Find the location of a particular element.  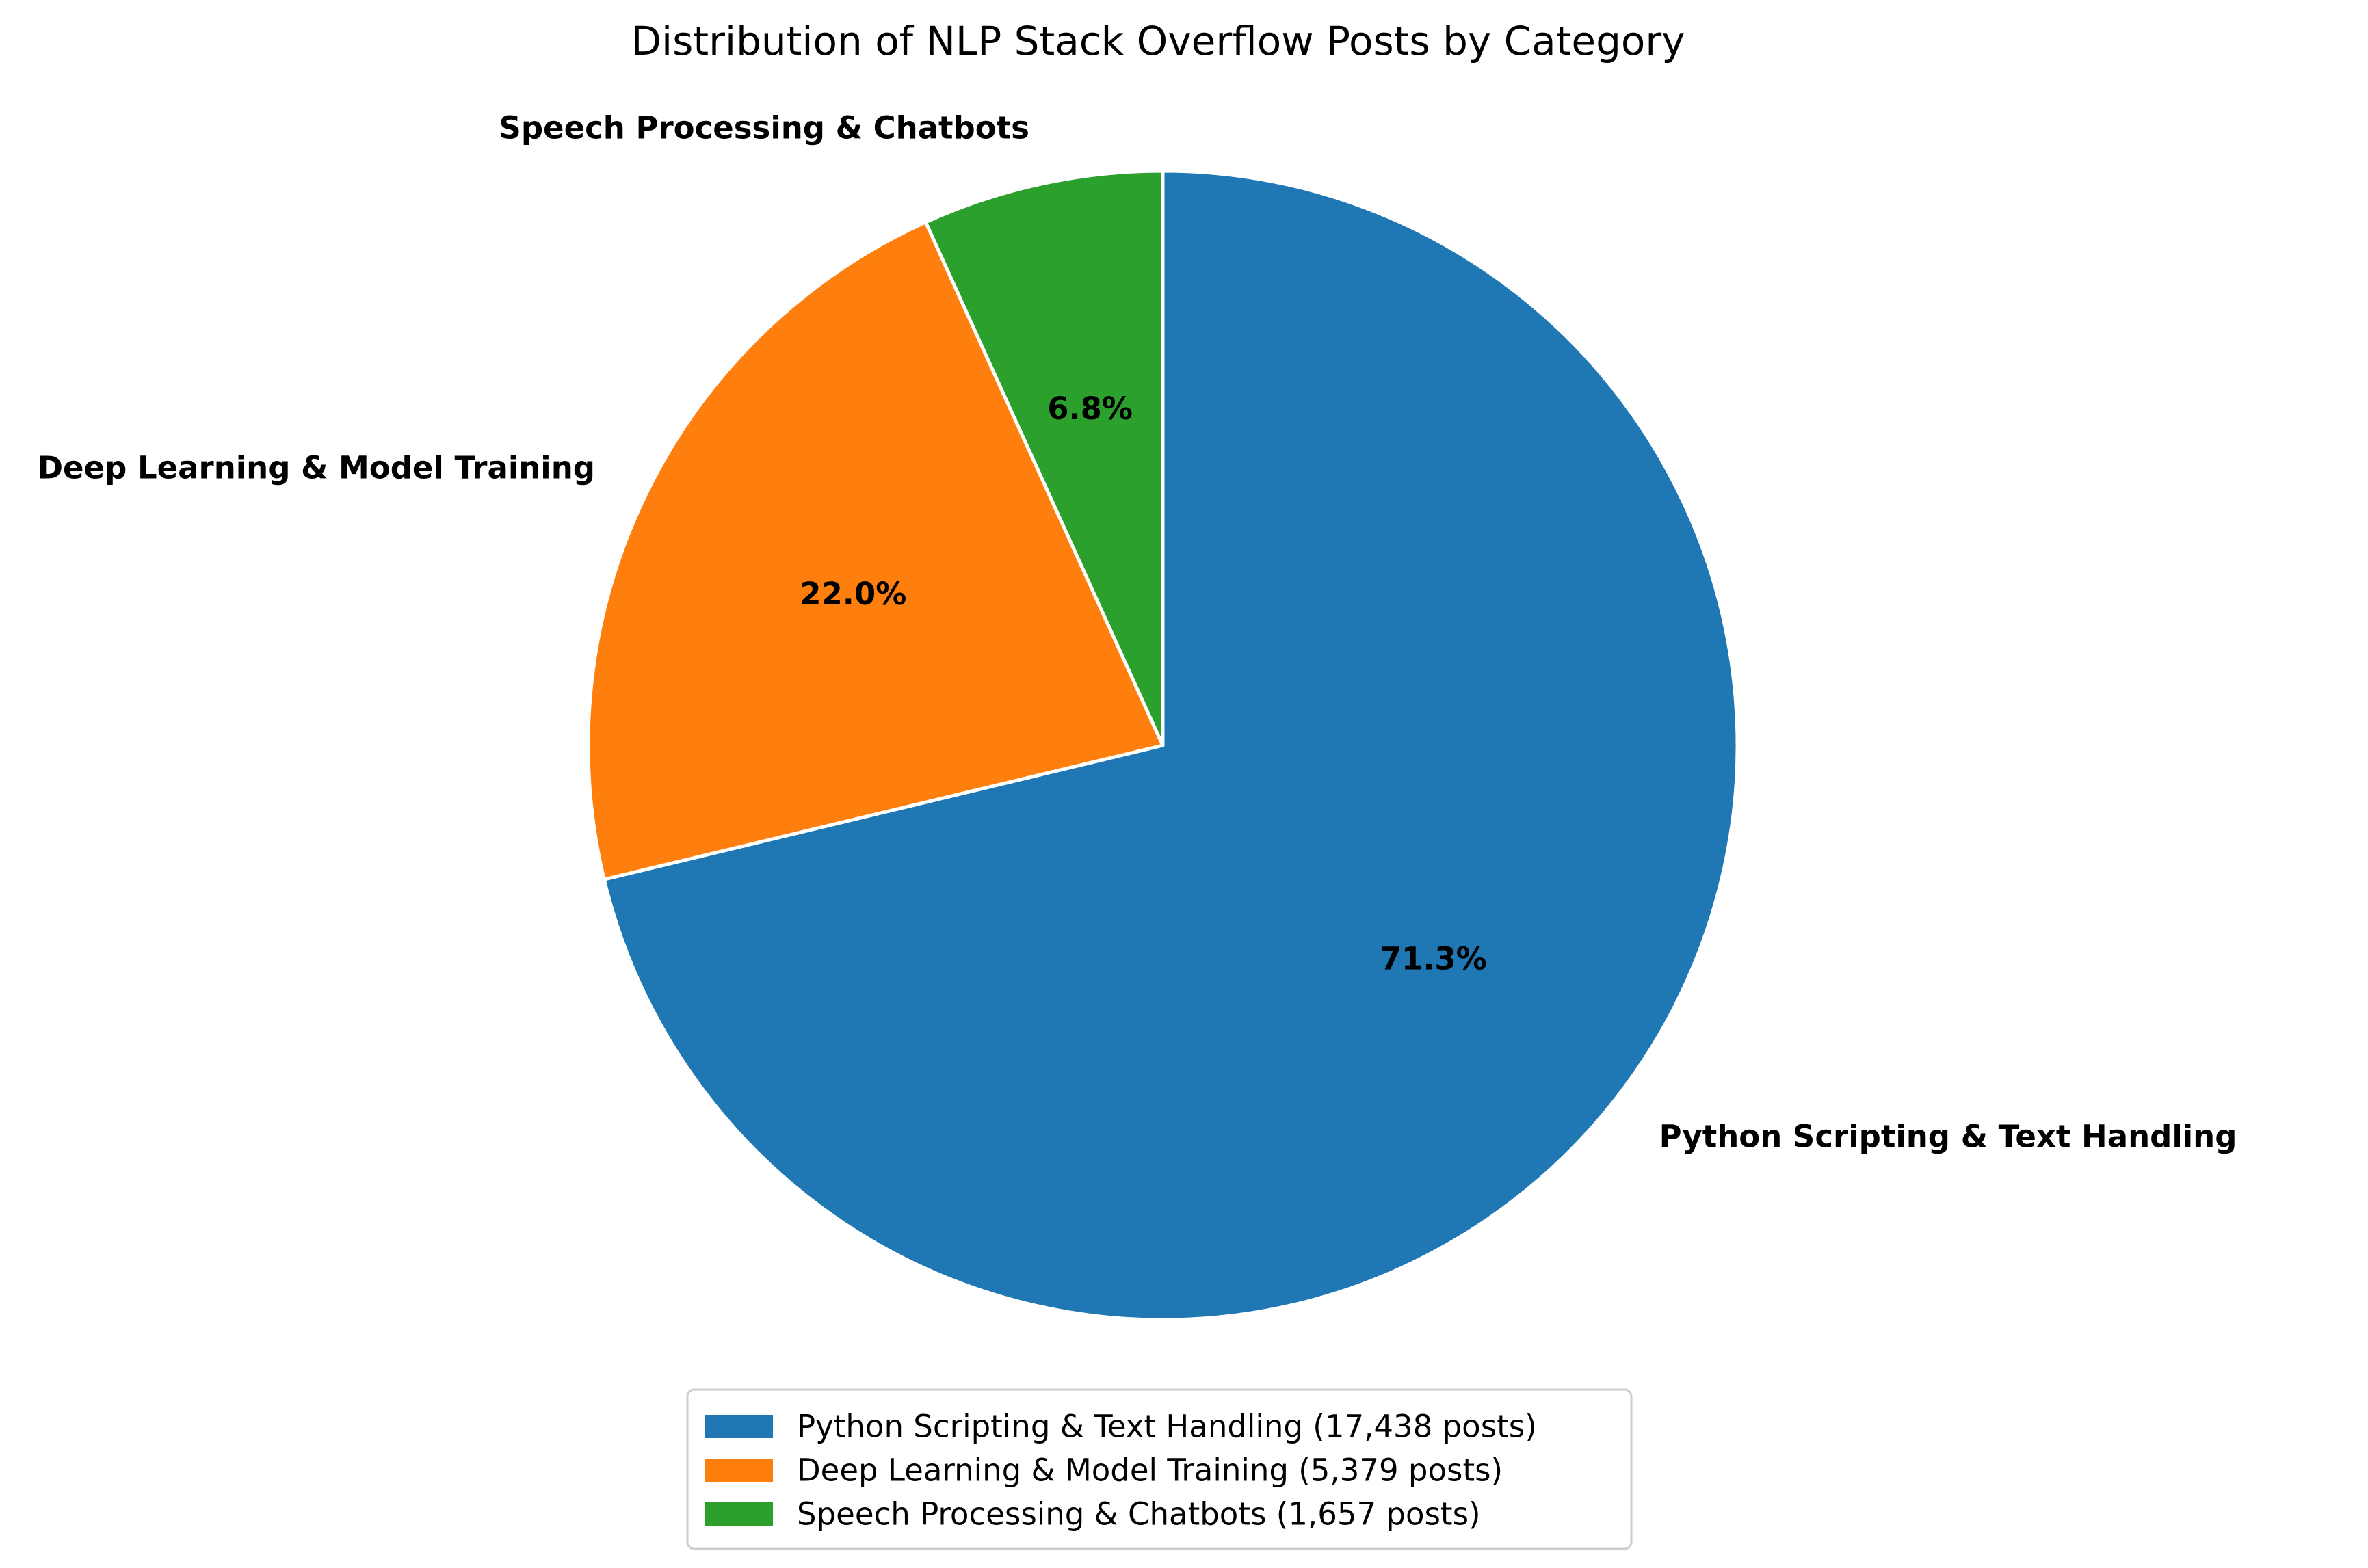

percent-label-speech-processing-and-chatbots: 6.8% is located at coordinates (1090, 408).